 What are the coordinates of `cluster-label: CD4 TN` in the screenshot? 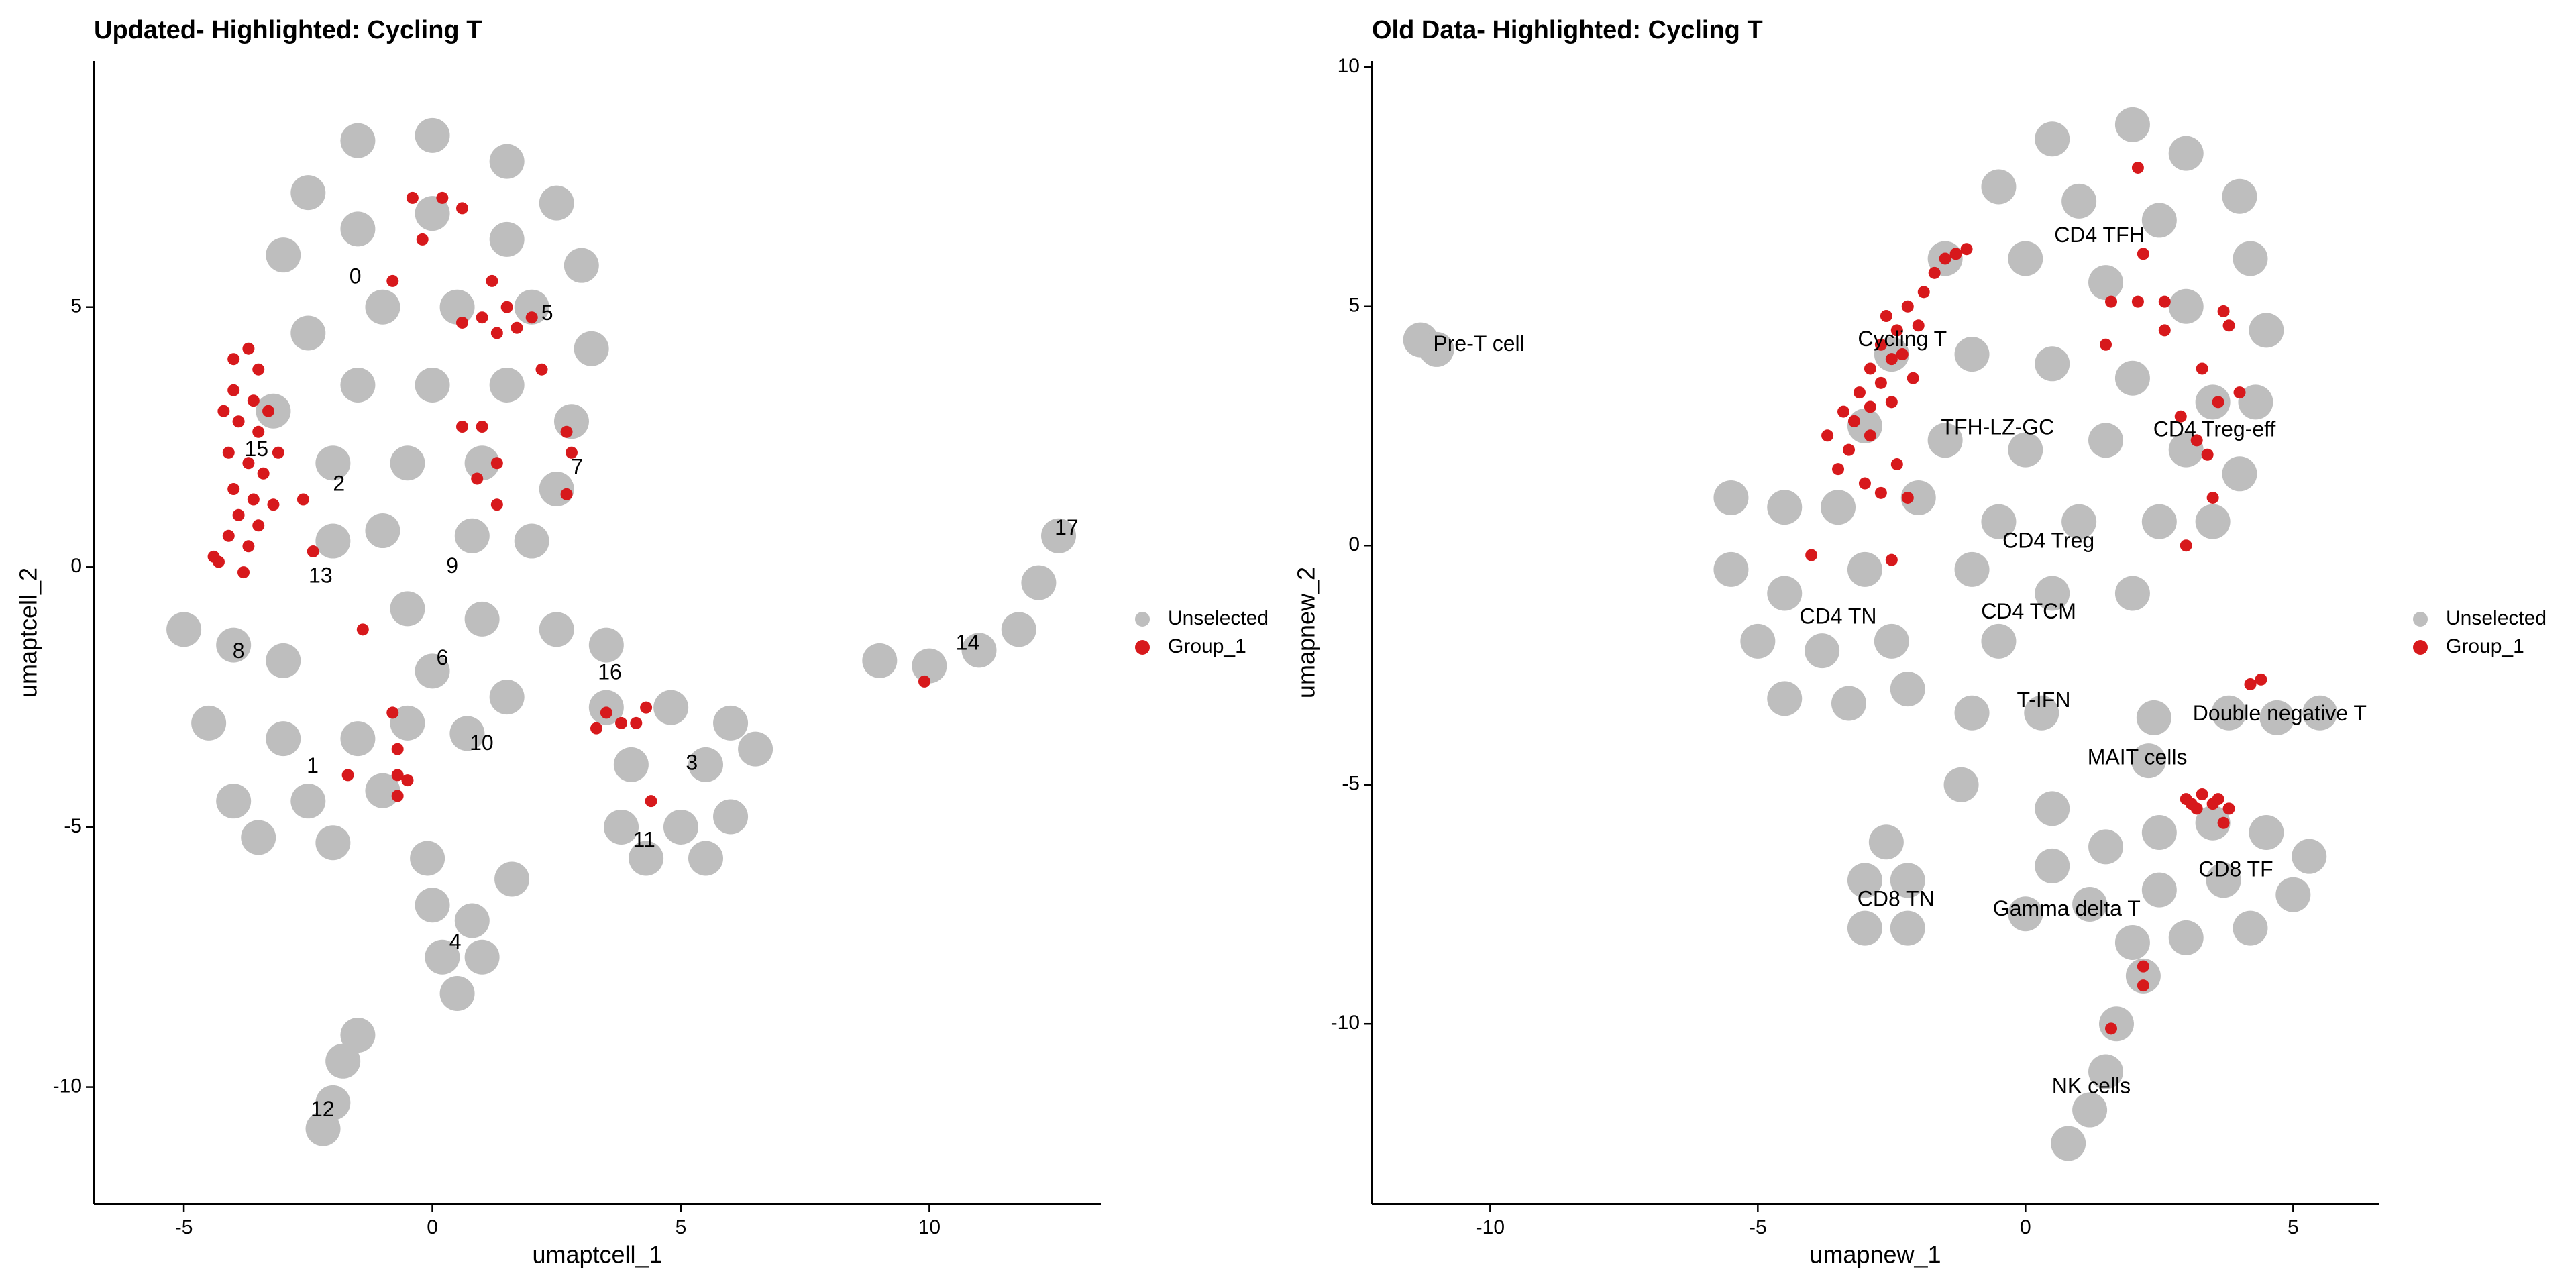 It's located at (1838, 616).